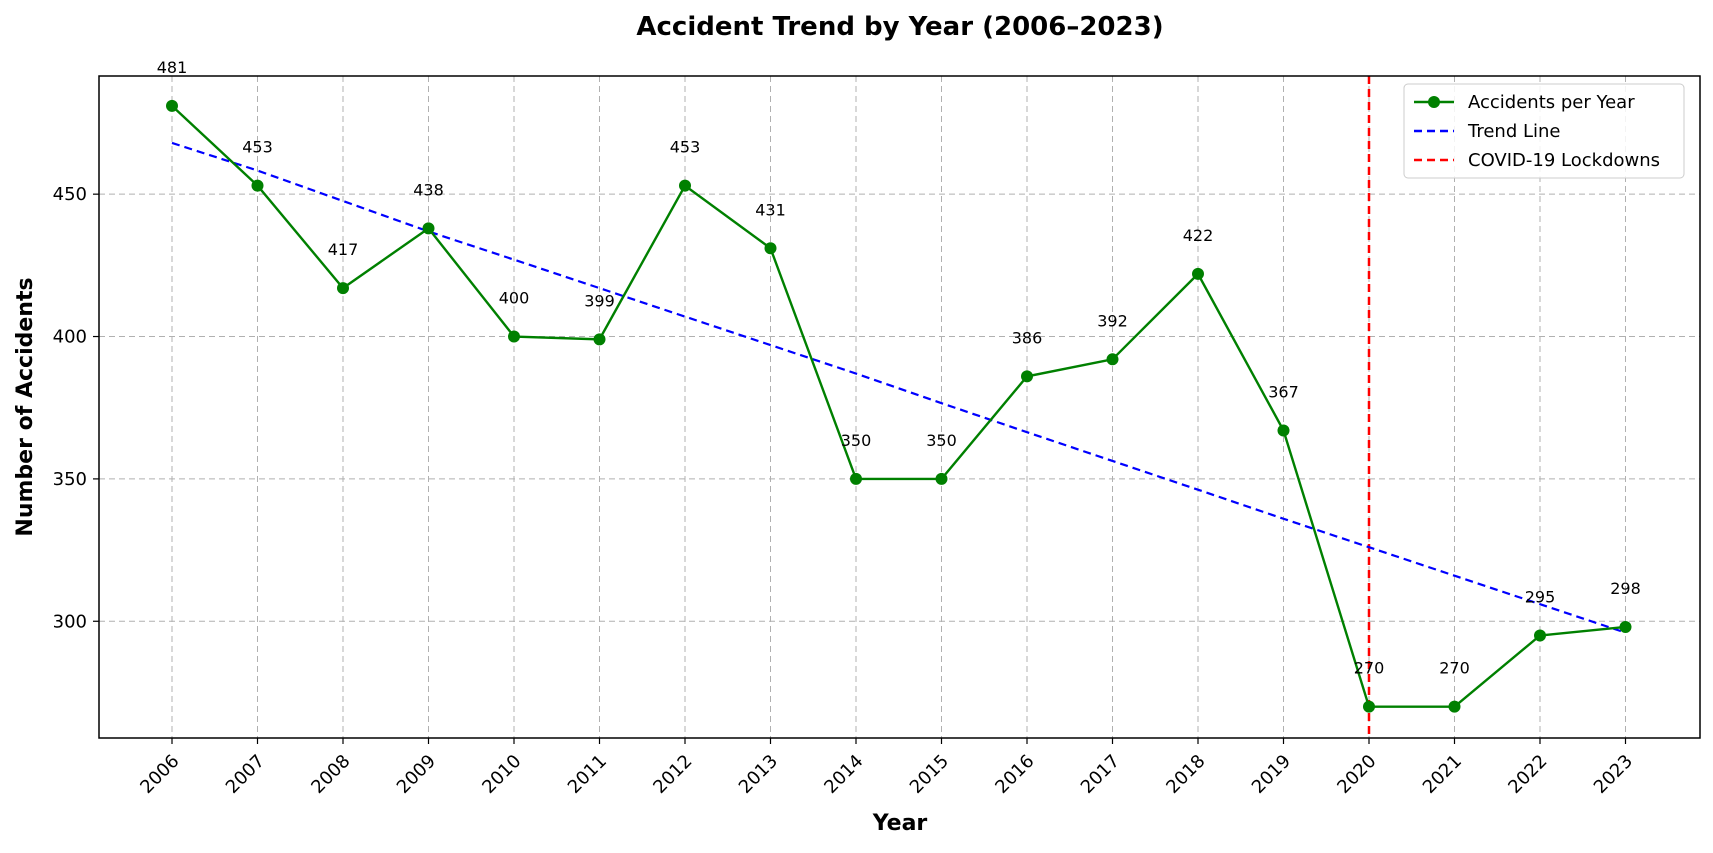 This screenshot has height=853, width=1713. I want to click on data-label: 400, so click(514, 298).